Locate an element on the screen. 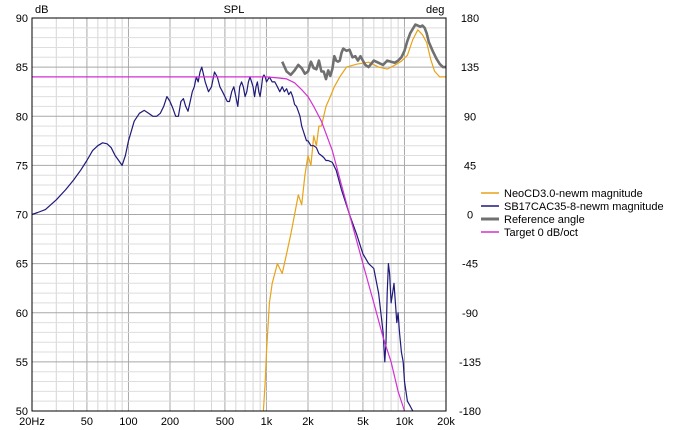  y-left-tick-label: 60 is located at coordinates (22, 314).